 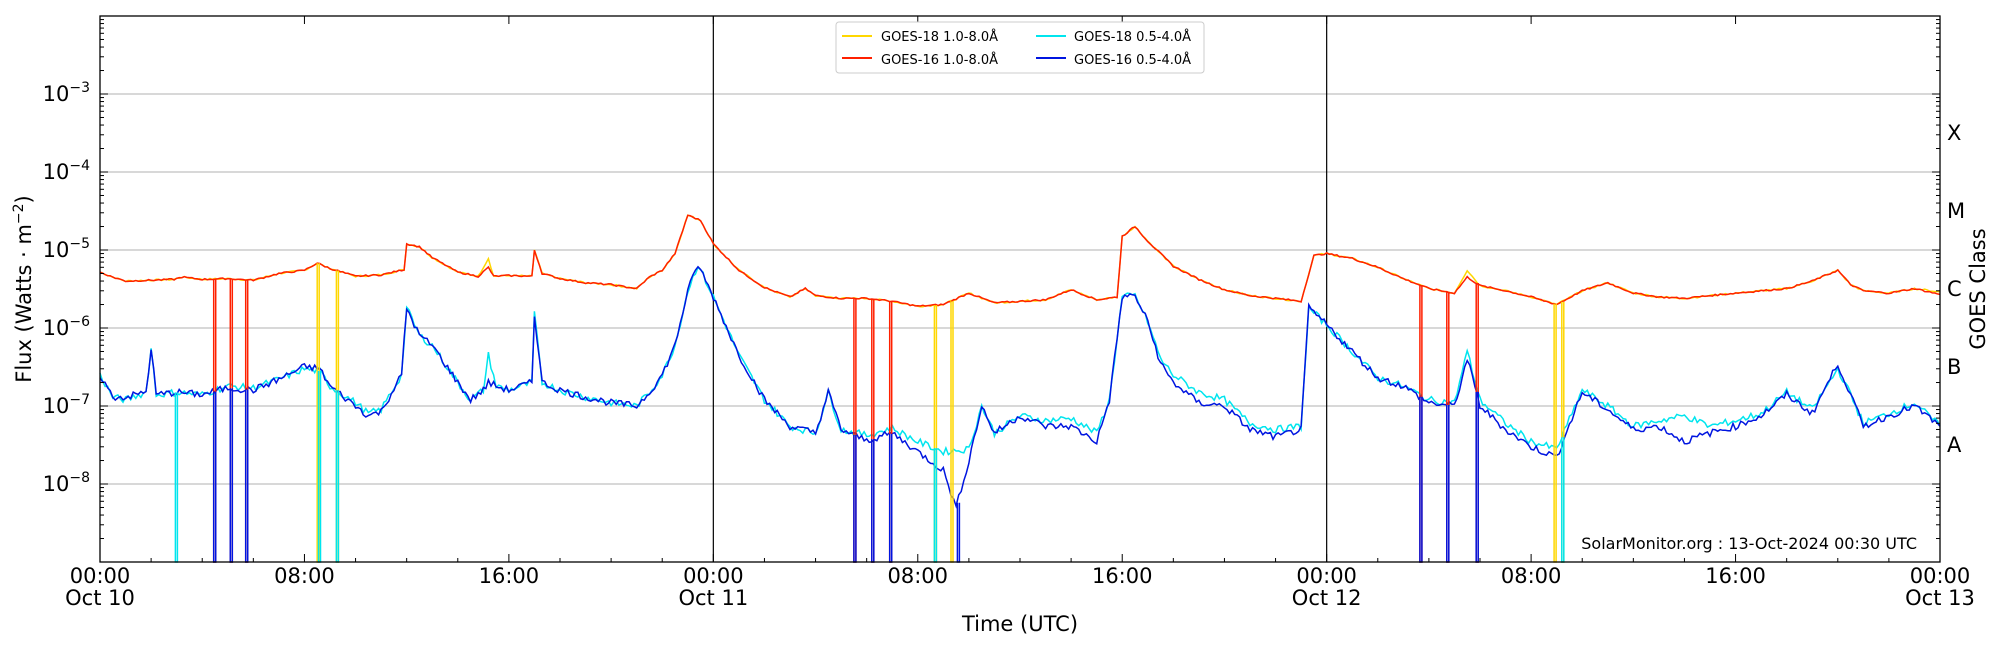 I want to click on legend-label-goes18-short: GOES-18 0.5-4.0Å, so click(x=1132, y=37).